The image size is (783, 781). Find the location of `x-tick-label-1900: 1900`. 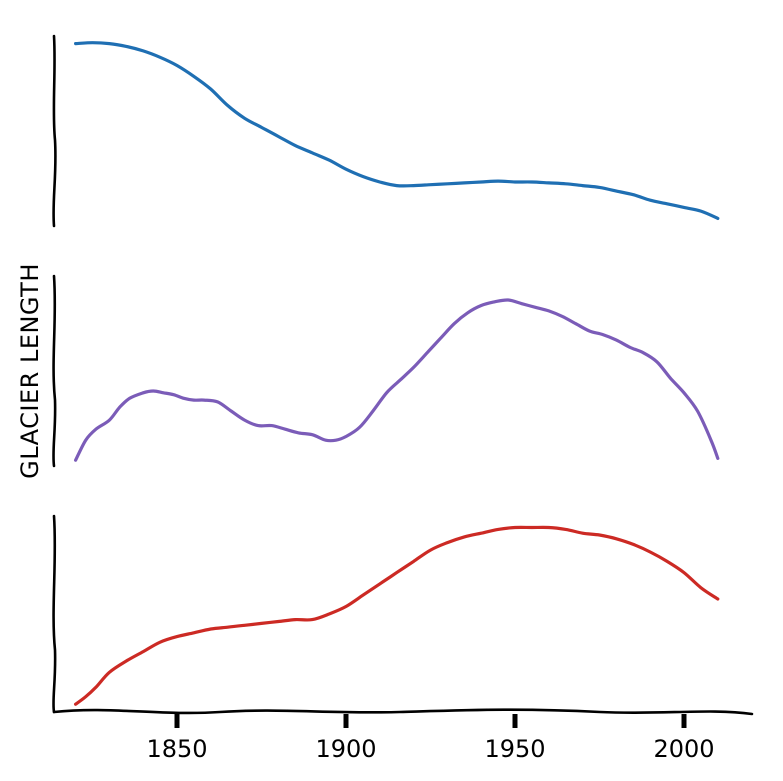

x-tick-label-1900: 1900 is located at coordinates (345, 749).